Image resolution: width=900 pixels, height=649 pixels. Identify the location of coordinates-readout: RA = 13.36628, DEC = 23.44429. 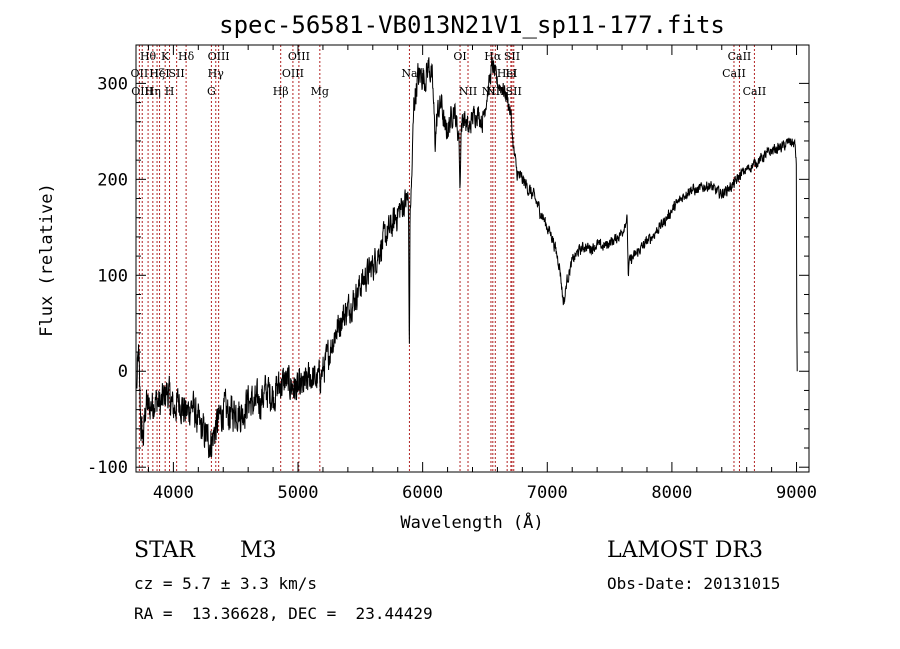
(283, 613).